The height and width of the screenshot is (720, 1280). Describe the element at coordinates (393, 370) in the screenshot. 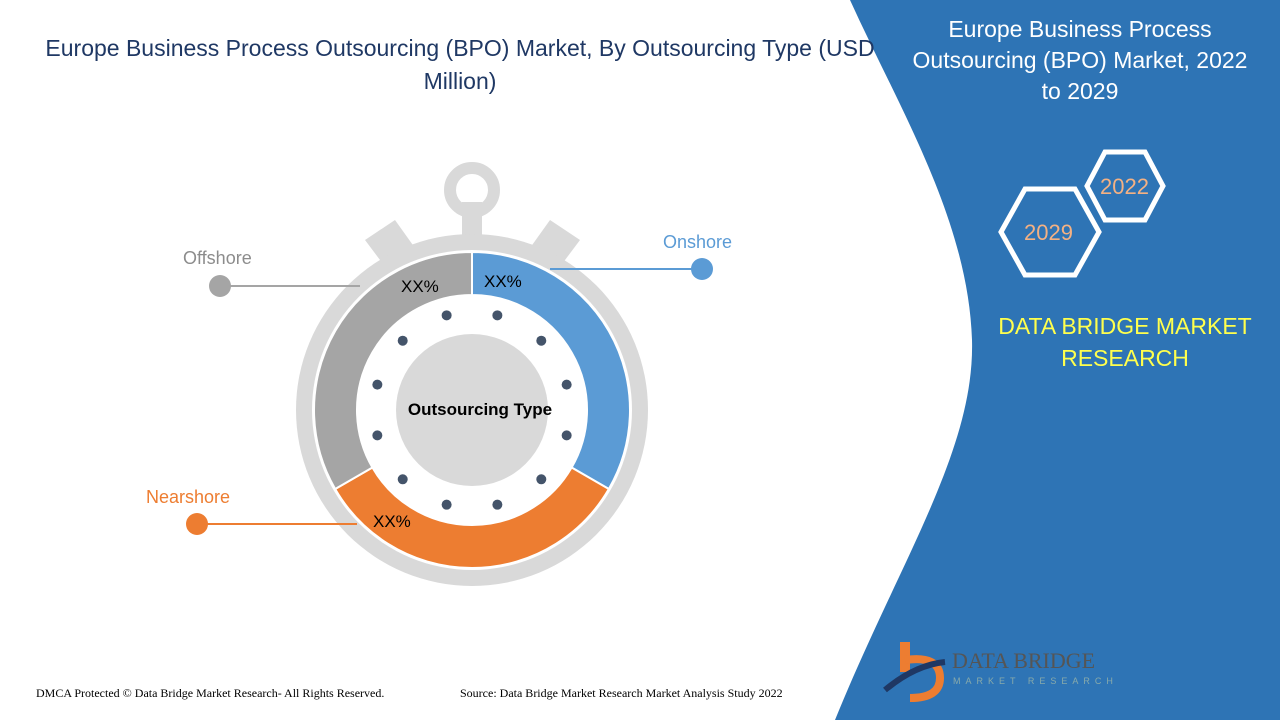

I see `slice-offshore` at that location.